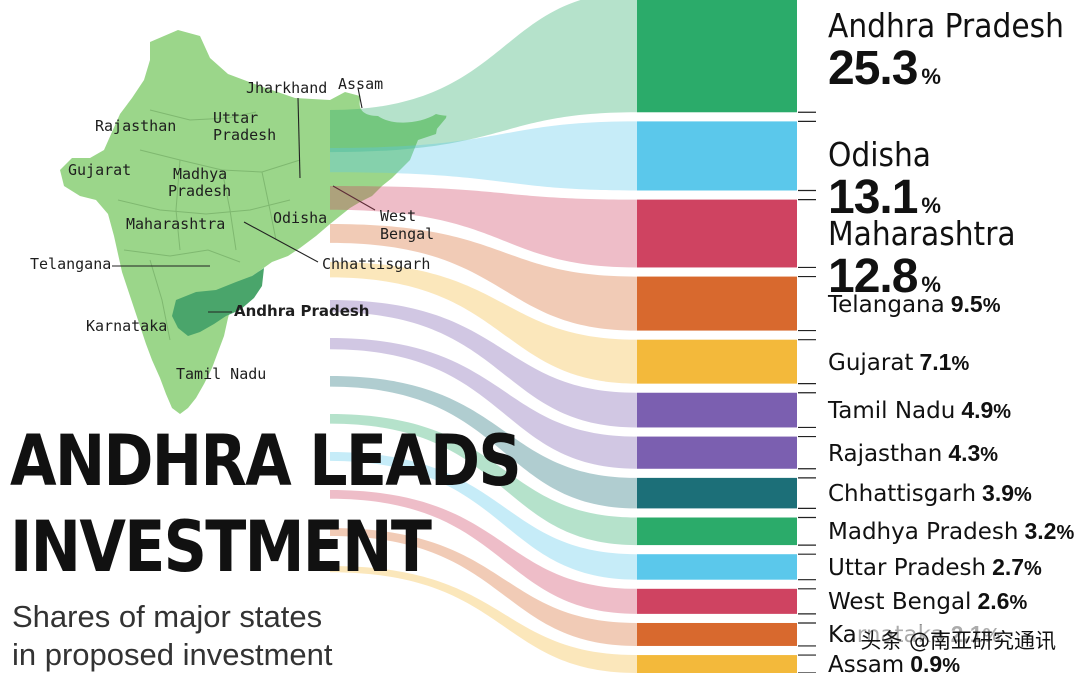 This screenshot has width=1080, height=680. Describe the element at coordinates (398, 216) in the screenshot. I see `map-label-west: West` at that location.